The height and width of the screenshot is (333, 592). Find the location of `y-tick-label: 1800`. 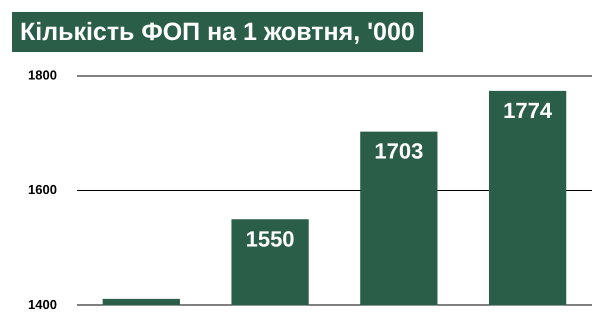

y-tick-label: 1800 is located at coordinates (42, 75).